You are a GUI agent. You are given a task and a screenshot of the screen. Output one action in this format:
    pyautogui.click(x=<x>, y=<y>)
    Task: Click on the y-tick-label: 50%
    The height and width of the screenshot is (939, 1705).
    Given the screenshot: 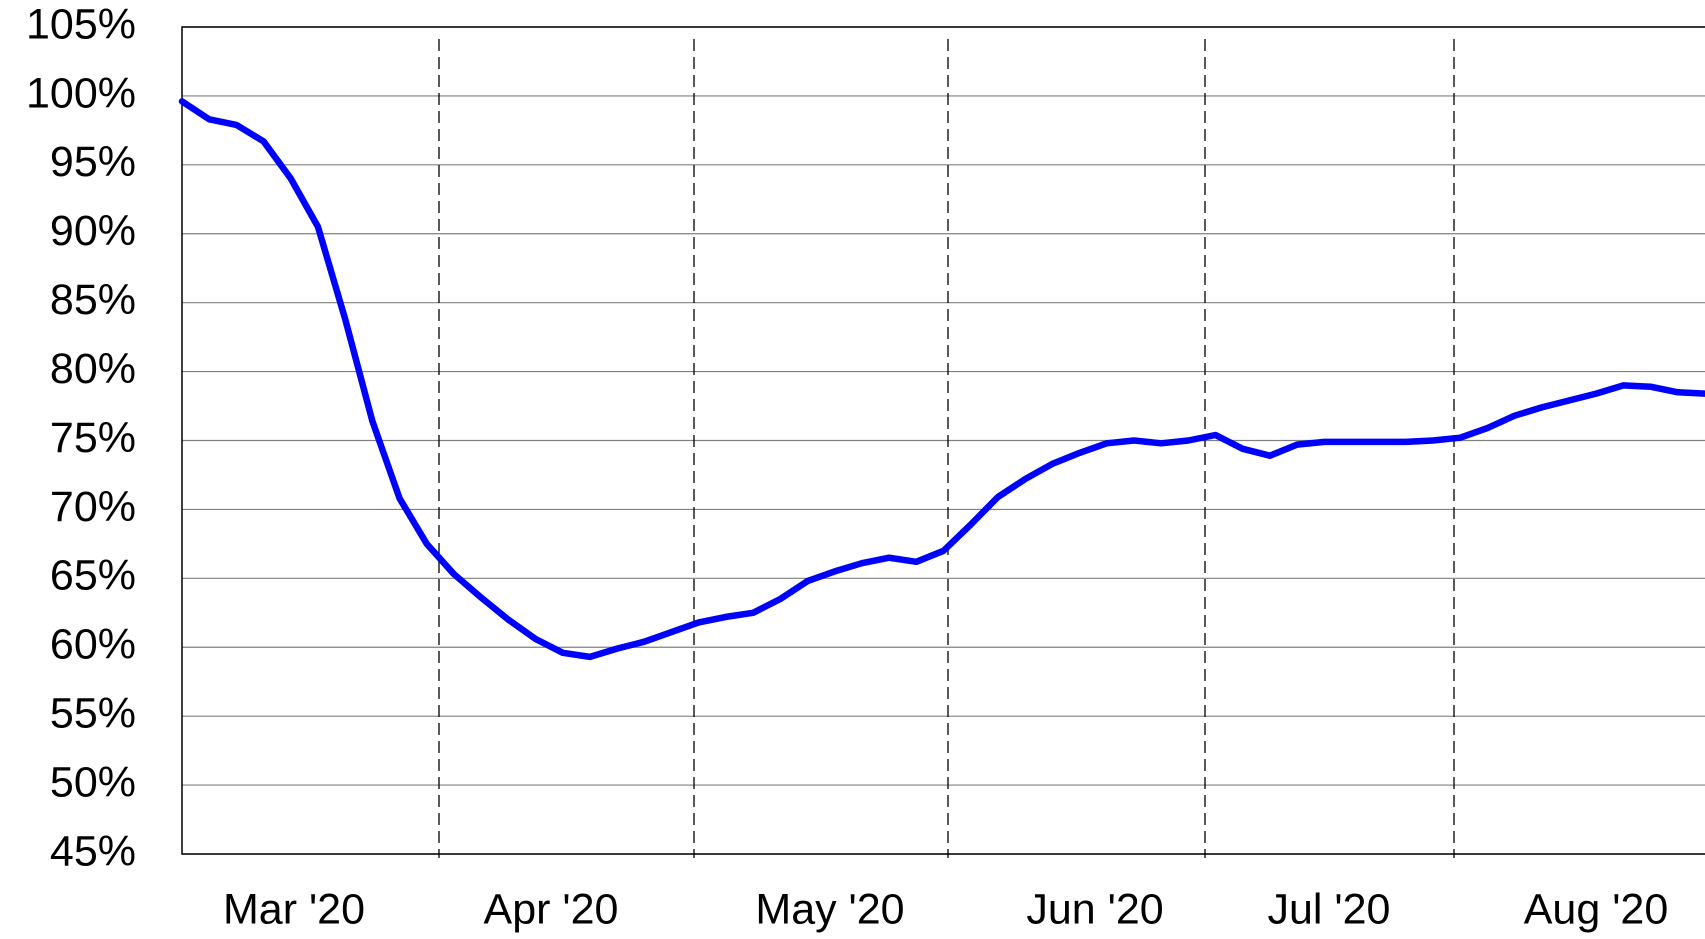 What is the action you would take?
    pyautogui.click(x=93, y=782)
    